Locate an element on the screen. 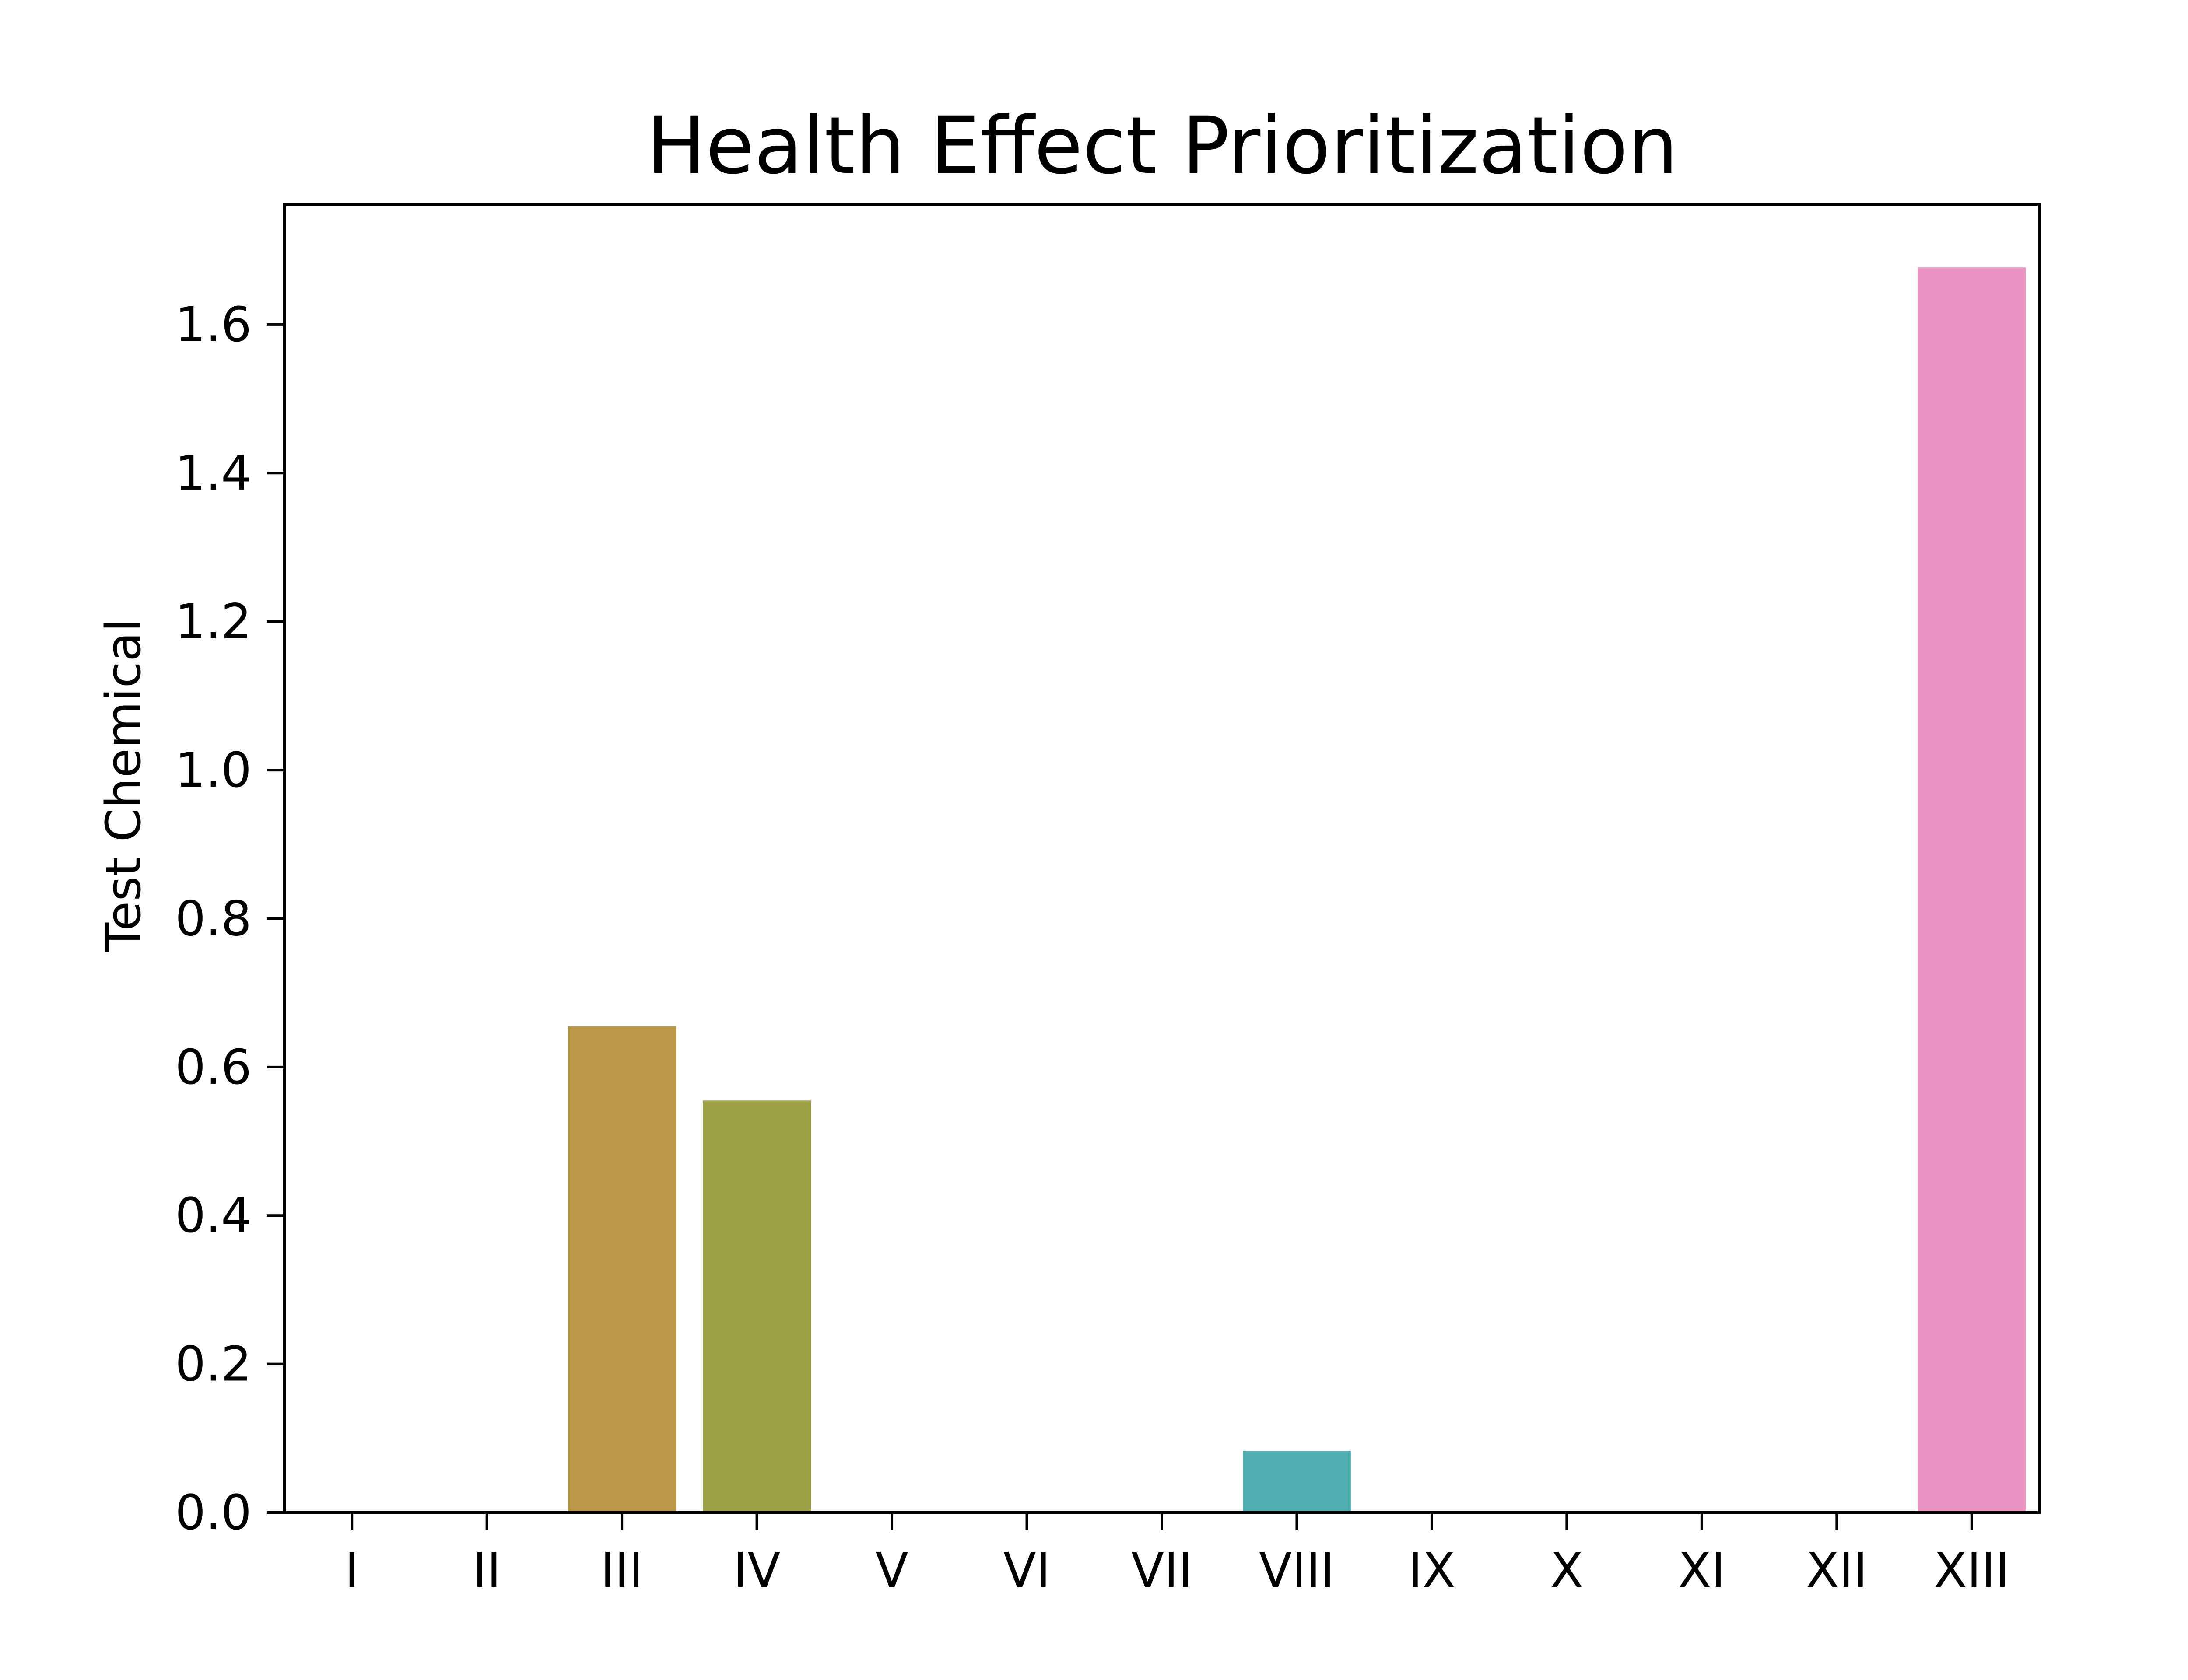 Image resolution: width=2188 pixels, height=1680 pixels. x-tick-label: X is located at coordinates (1566, 1570).